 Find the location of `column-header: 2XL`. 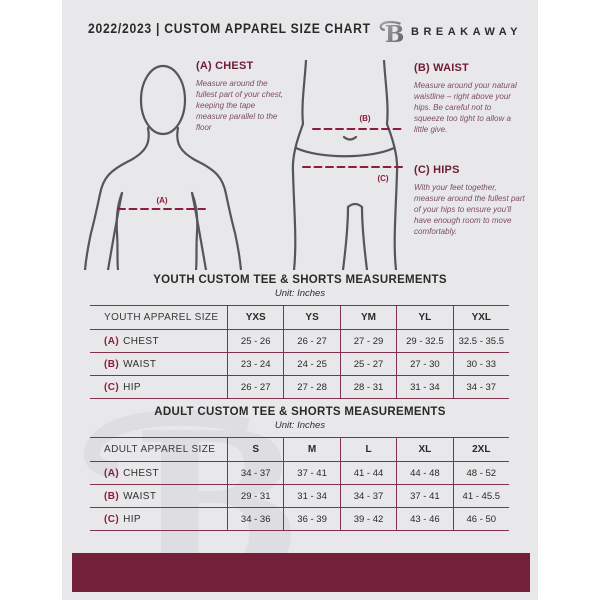

column-header: 2XL is located at coordinates (480, 449).